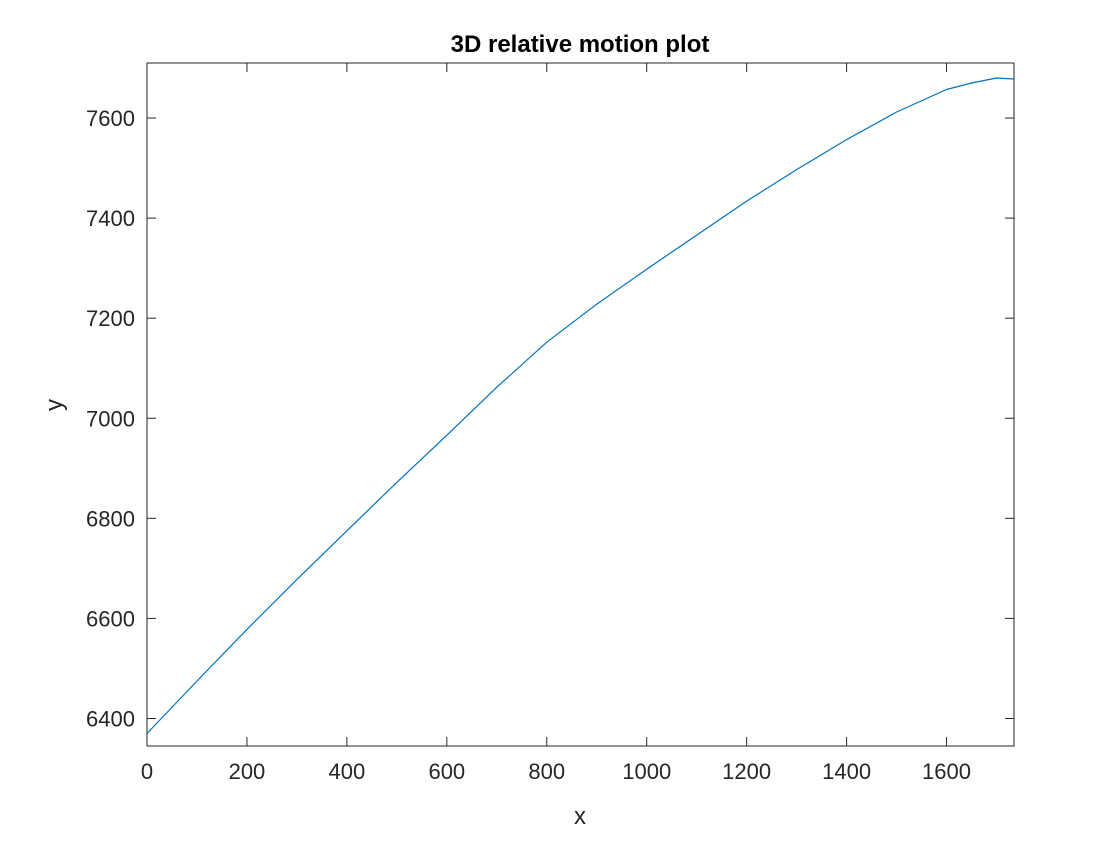  What do you see at coordinates (110, 318) in the screenshot?
I see `y-tick-label: 7200` at bounding box center [110, 318].